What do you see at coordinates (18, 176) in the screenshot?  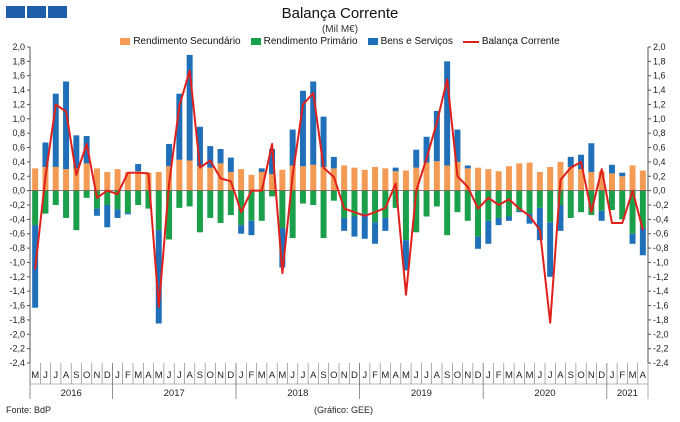 I see `y-tick-label-left: 0,2` at bounding box center [18, 176].